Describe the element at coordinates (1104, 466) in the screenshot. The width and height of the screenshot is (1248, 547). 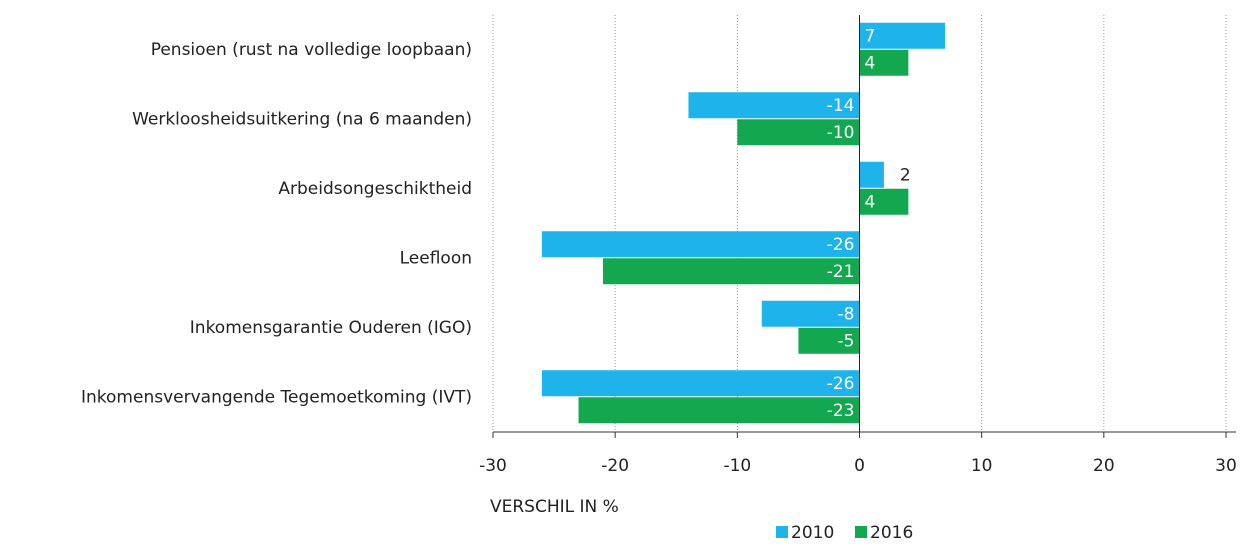
I see `x-tick-label: 20` at that location.